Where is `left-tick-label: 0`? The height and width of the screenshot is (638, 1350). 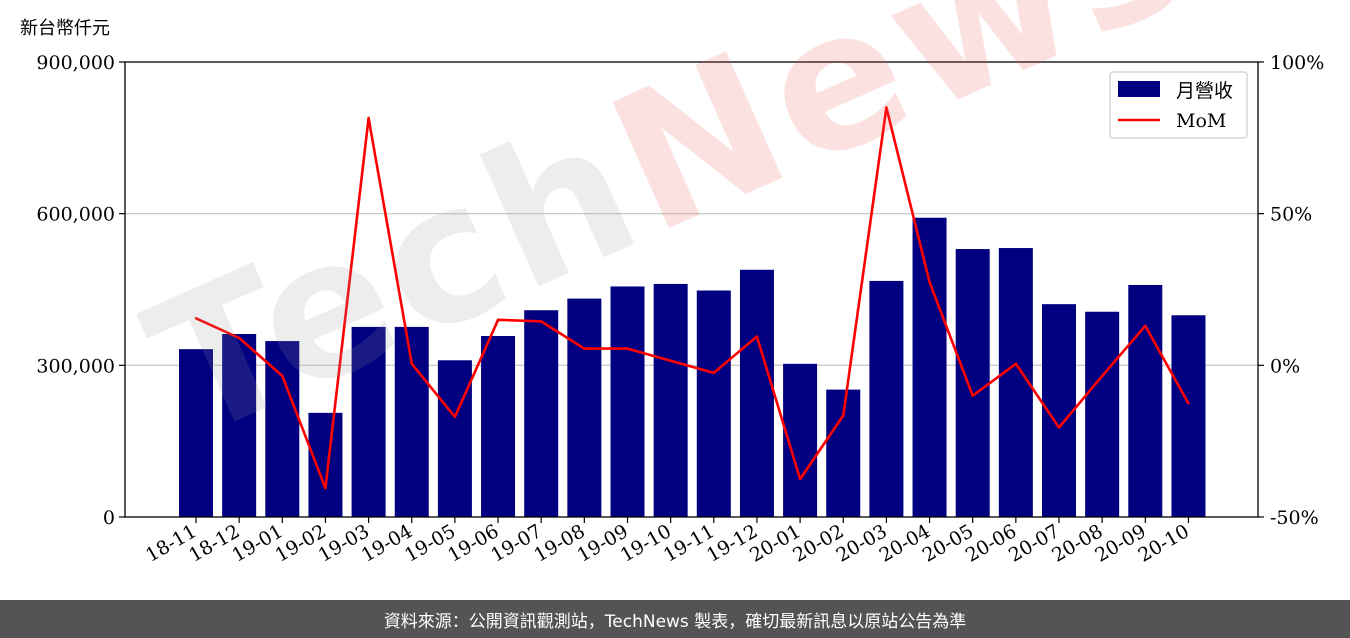
left-tick-label: 0 is located at coordinates (109, 518).